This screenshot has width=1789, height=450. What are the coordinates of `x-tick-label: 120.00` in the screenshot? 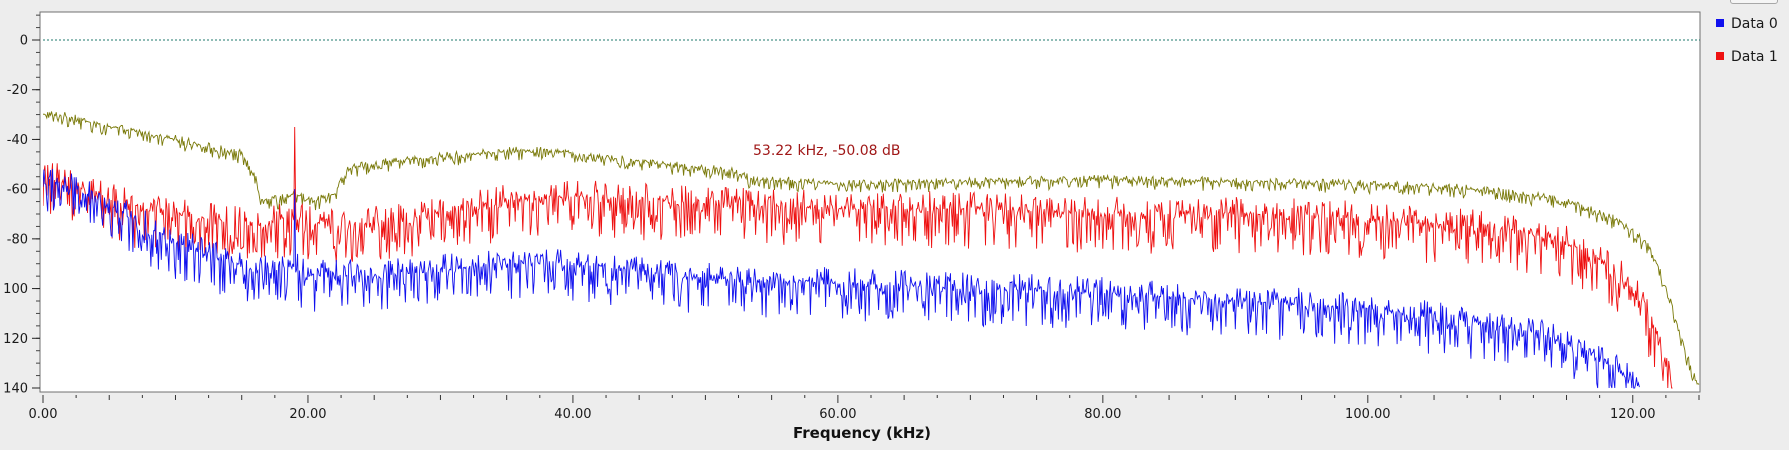 It's located at (1633, 414).